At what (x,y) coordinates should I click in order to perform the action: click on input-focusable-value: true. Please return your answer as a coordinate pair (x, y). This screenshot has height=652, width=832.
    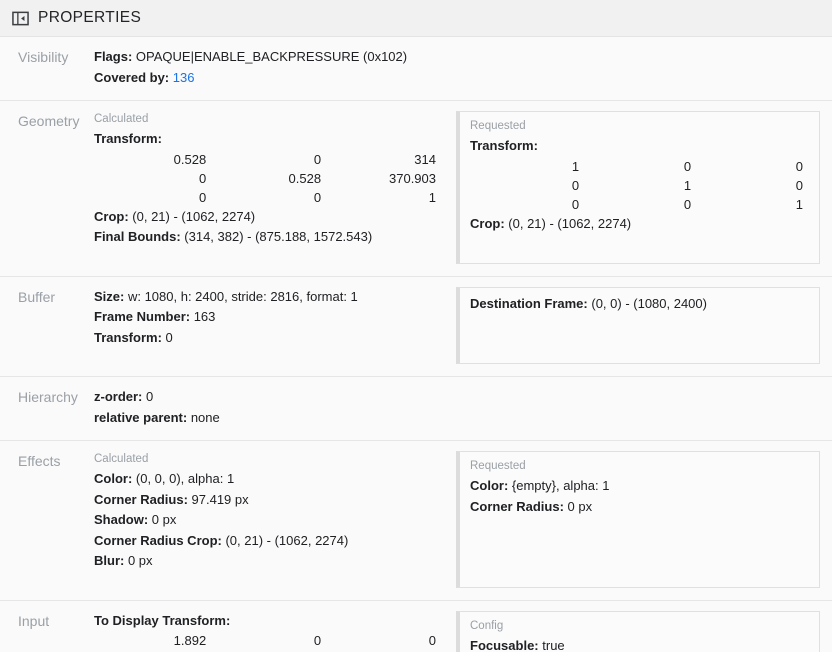
    Looking at the image, I should click on (553, 644).